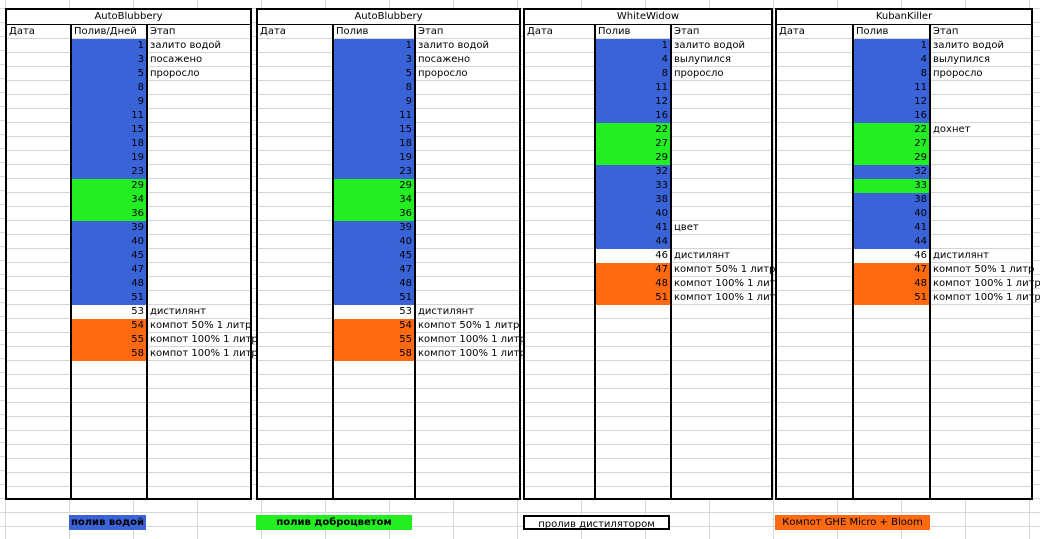 The image size is (1040, 539). What do you see at coordinates (107, 522) in the screenshot?
I see `legend-water: полив водой` at bounding box center [107, 522].